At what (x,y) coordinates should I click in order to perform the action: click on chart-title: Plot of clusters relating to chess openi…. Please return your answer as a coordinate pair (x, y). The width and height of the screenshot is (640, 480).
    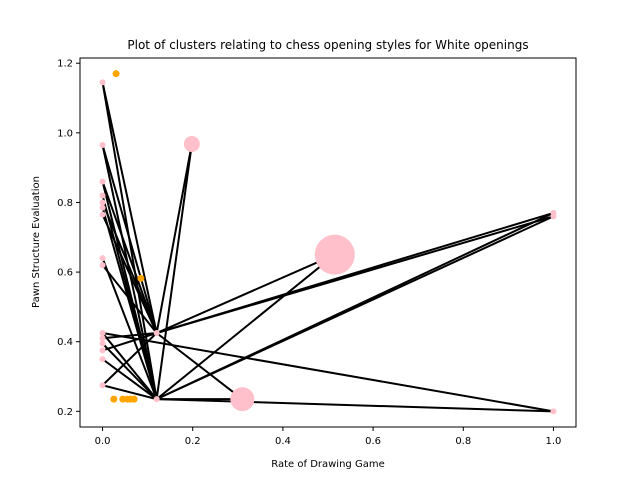
    Looking at the image, I should click on (327, 45).